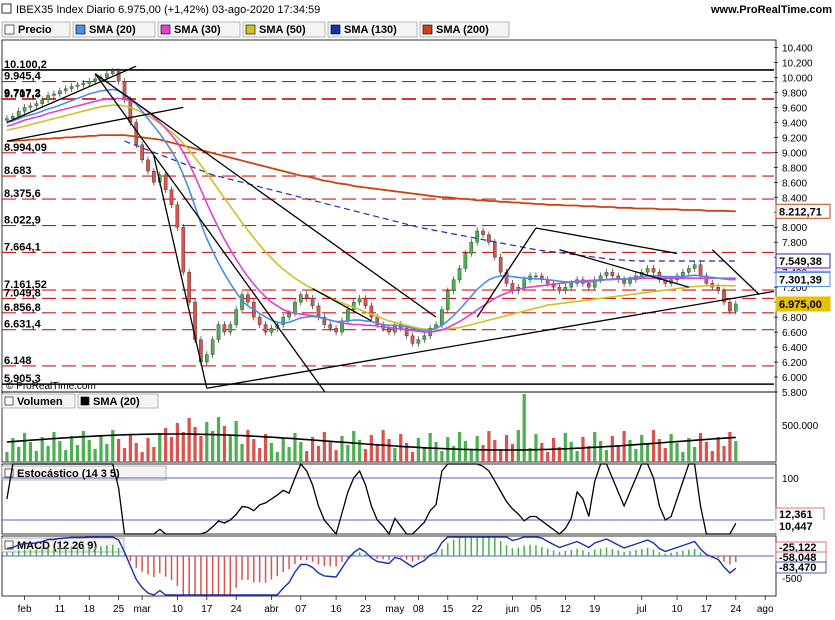  Describe the element at coordinates (22, 308) in the screenshot. I see `price-level-label: 6.856,8` at that location.